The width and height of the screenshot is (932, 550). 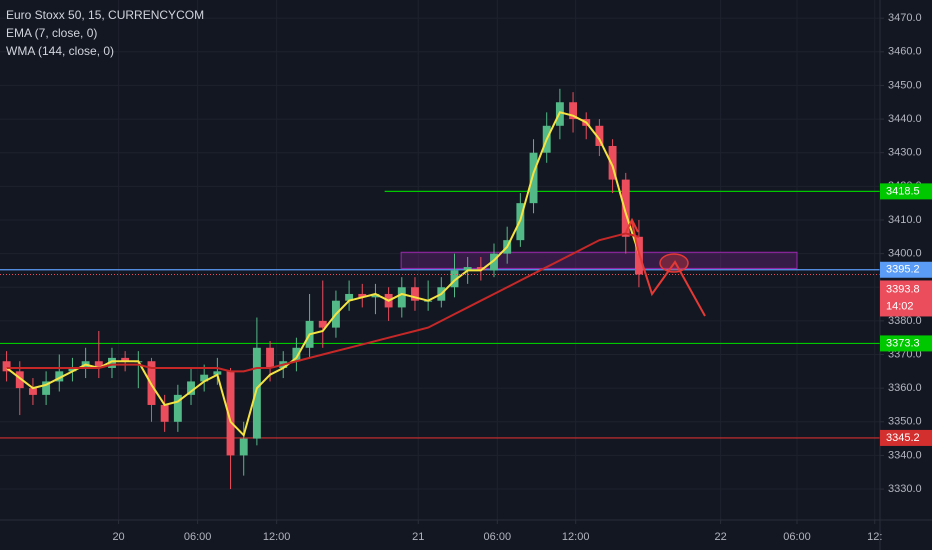 What do you see at coordinates (51, 33) in the screenshot?
I see `legend-entry: EMA (7, close, 0)` at bounding box center [51, 33].